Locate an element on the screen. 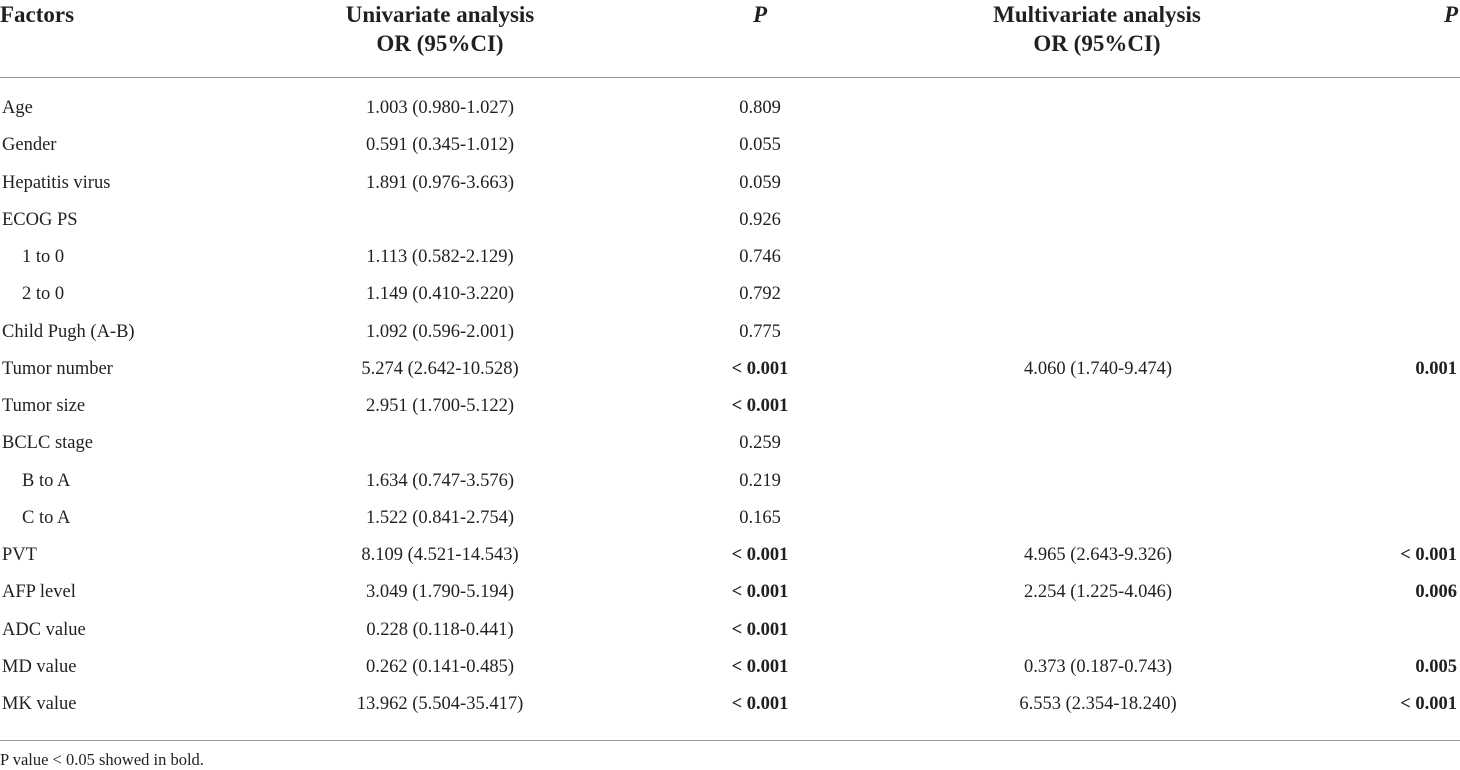 This screenshot has height=770, width=1460. factor-cell: Tumor number is located at coordinates (57, 368).